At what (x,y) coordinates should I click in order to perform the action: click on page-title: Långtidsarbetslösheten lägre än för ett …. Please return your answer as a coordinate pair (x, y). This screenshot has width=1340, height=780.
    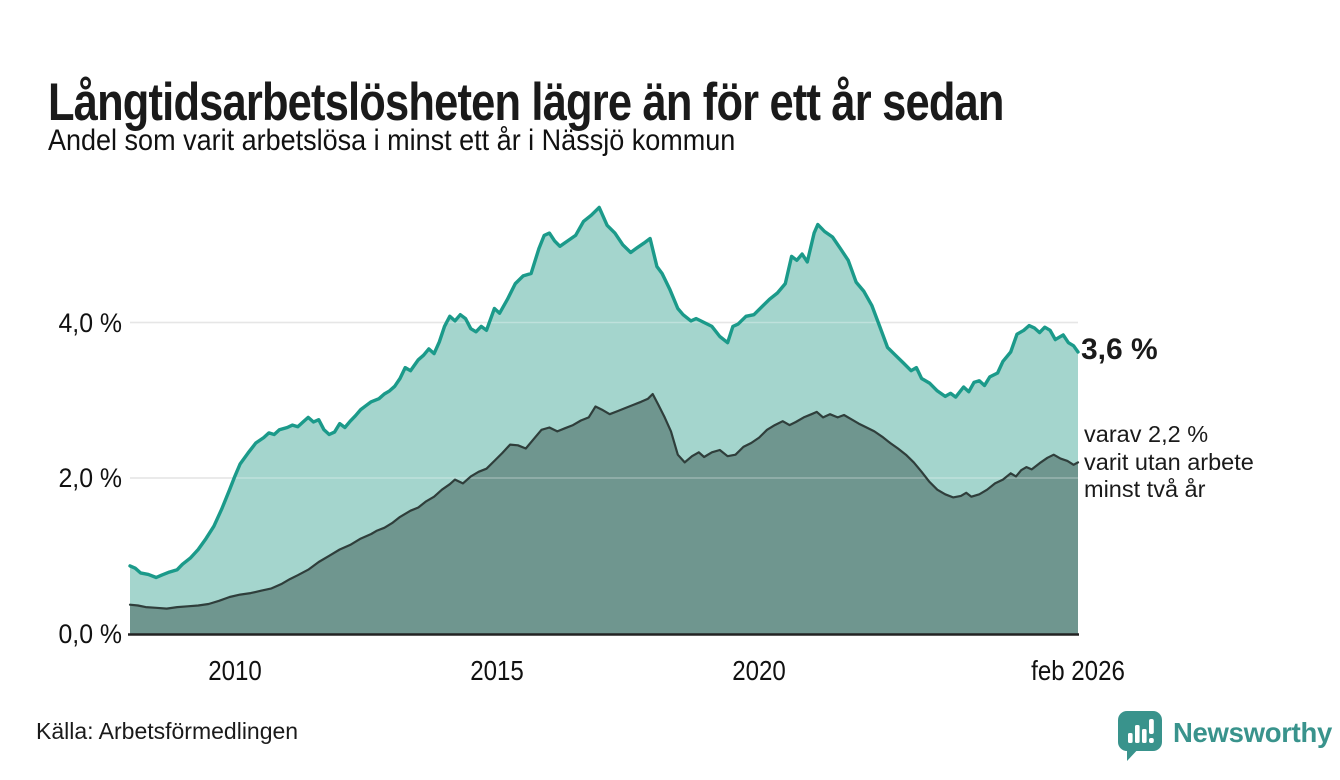
    Looking at the image, I should click on (526, 102).